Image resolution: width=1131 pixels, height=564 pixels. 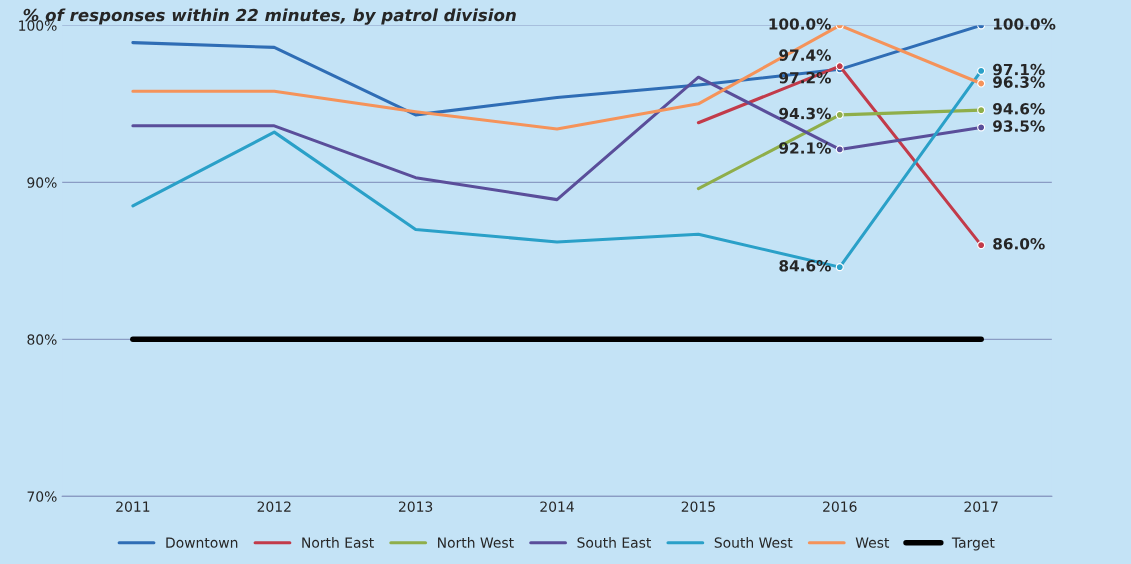 What do you see at coordinates (42, 182) in the screenshot?
I see `y-tick-label: 90%` at bounding box center [42, 182].